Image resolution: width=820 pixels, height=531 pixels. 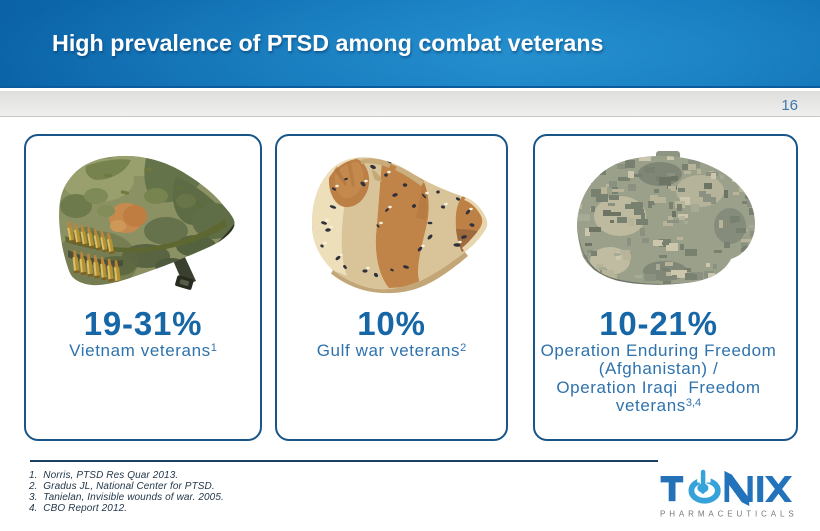 What do you see at coordinates (729, 514) in the screenshot?
I see `svg-text: PHARMACEUTICALS` at bounding box center [729, 514].